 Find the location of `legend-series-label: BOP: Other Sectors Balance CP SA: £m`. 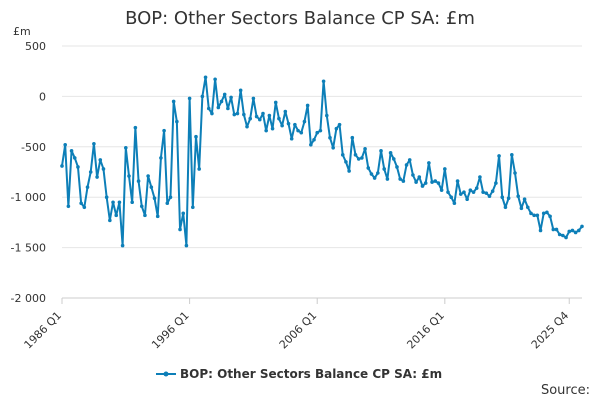

legend-series-label: BOP: Other Sectors Balance CP SA: £m is located at coordinates (311, 374).